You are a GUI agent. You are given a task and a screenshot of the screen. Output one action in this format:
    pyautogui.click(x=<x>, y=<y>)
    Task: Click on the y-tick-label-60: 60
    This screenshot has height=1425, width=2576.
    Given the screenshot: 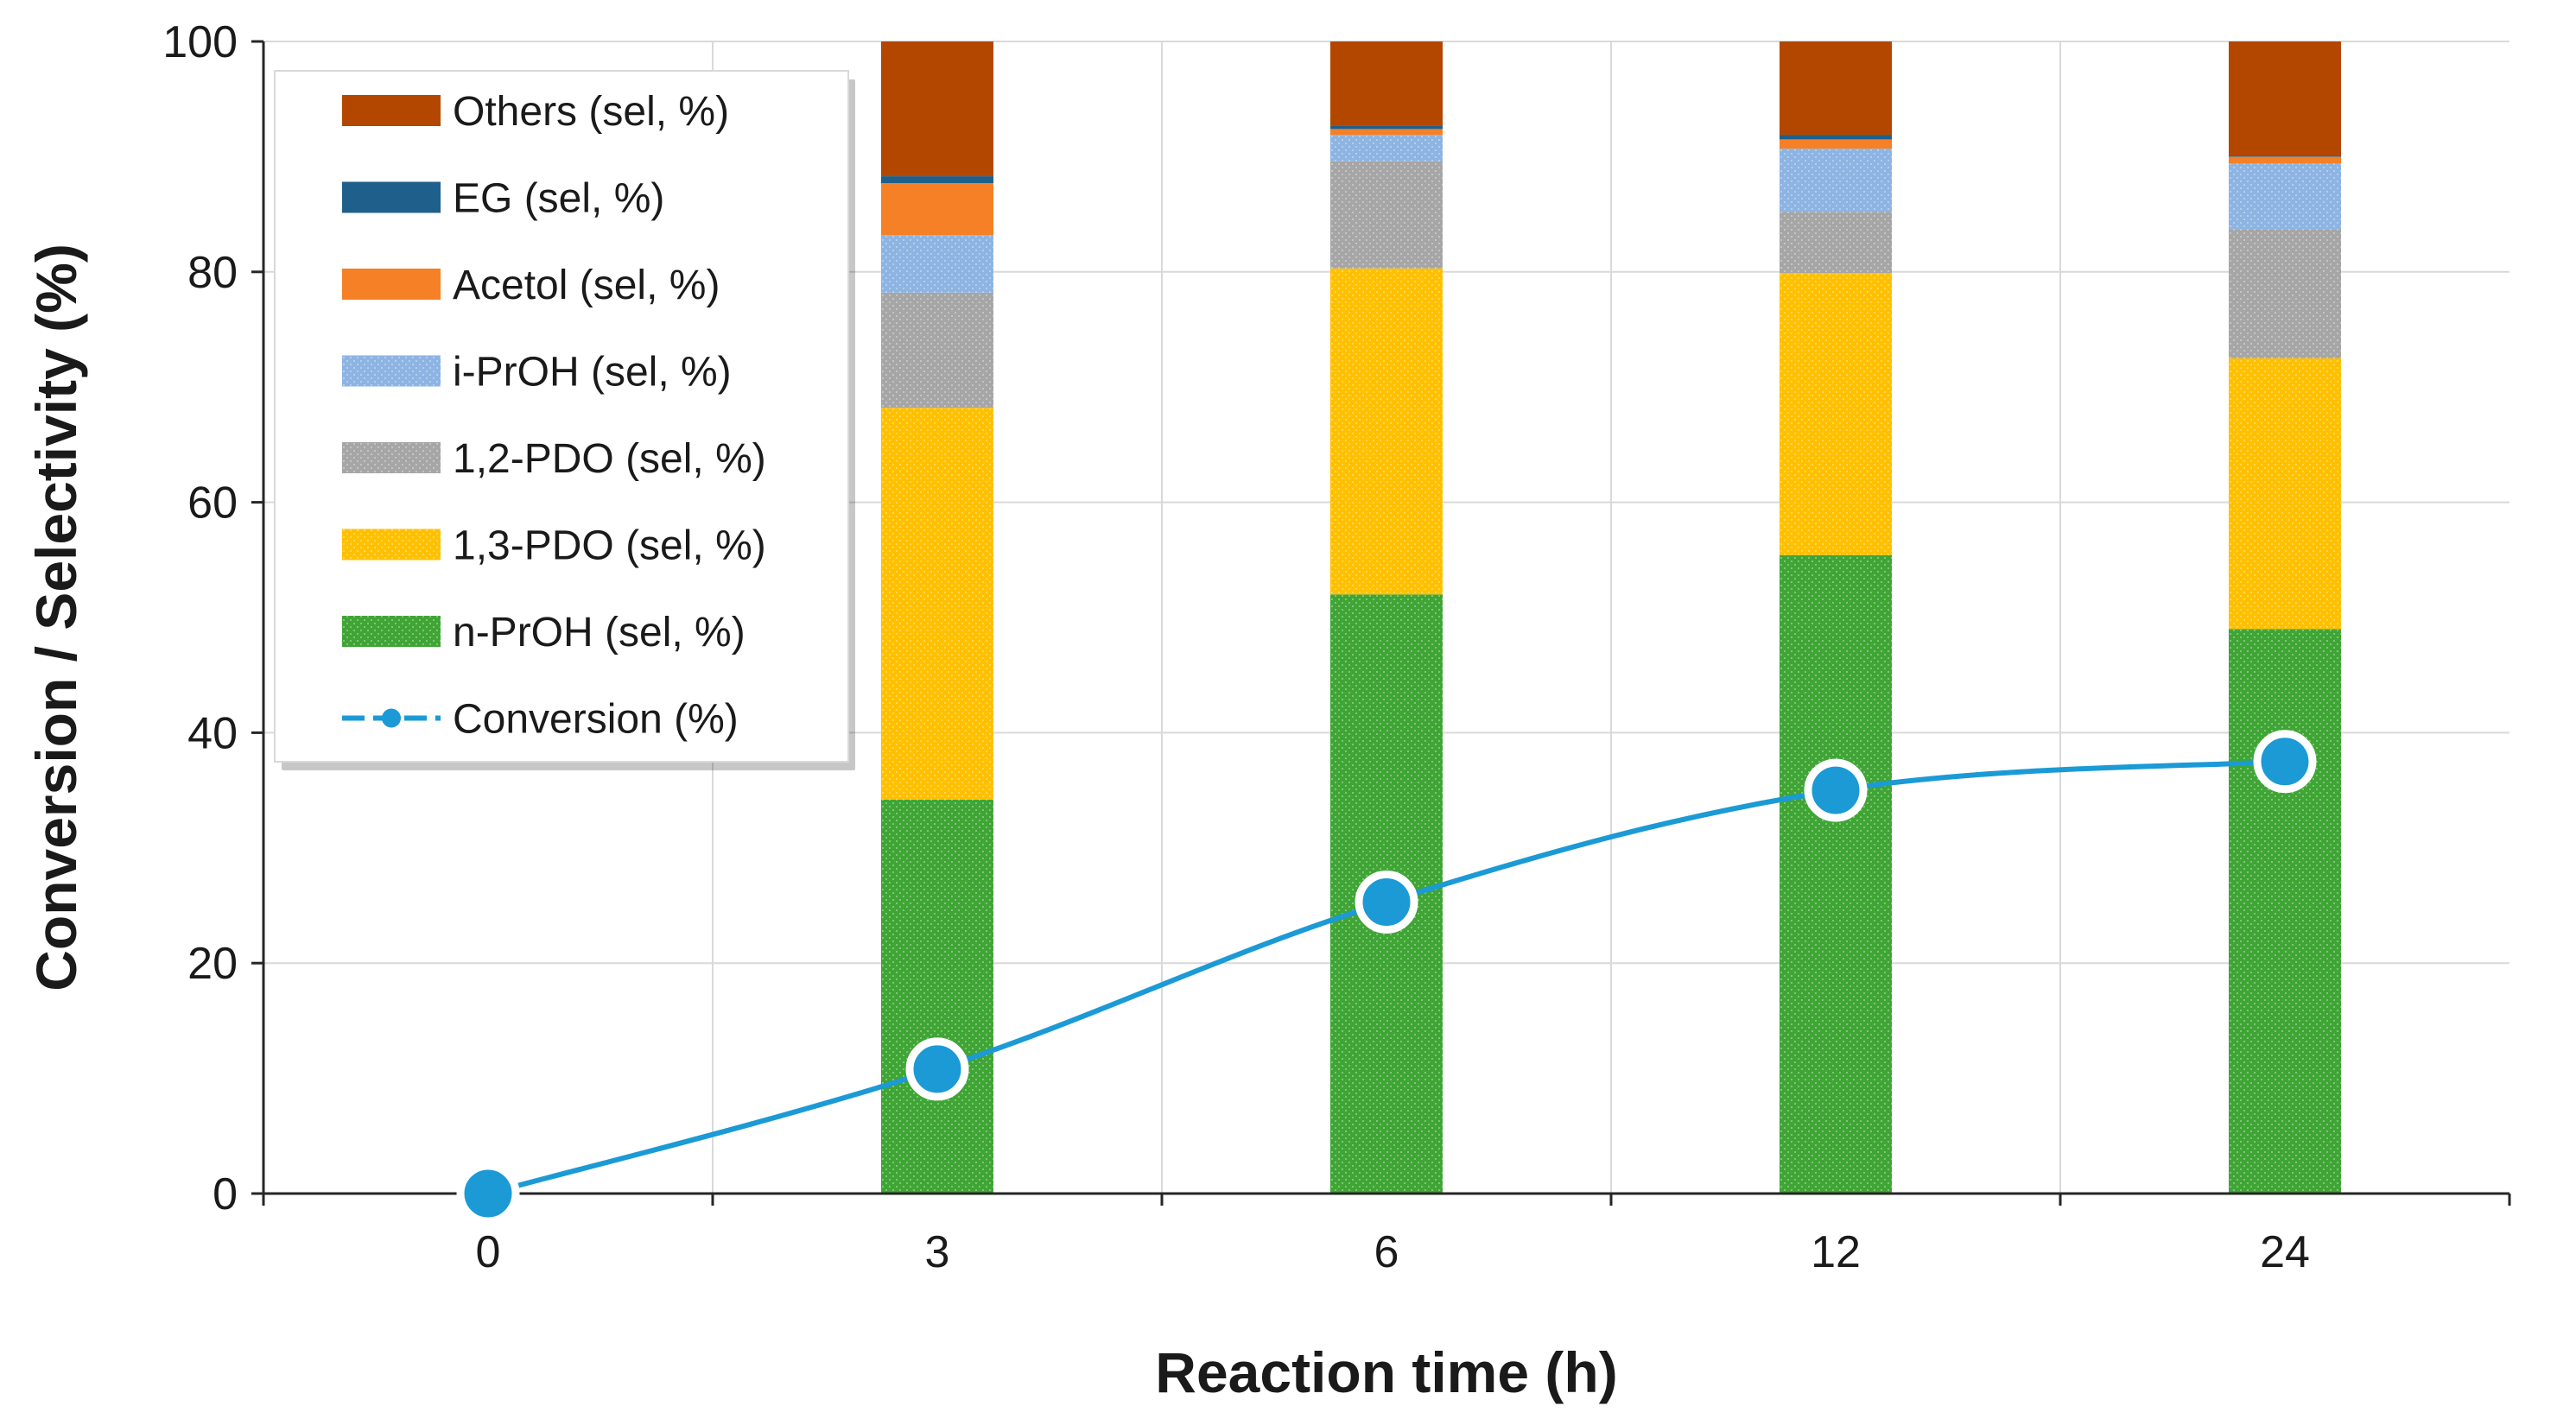 What is the action you would take?
    pyautogui.click(x=212, y=503)
    